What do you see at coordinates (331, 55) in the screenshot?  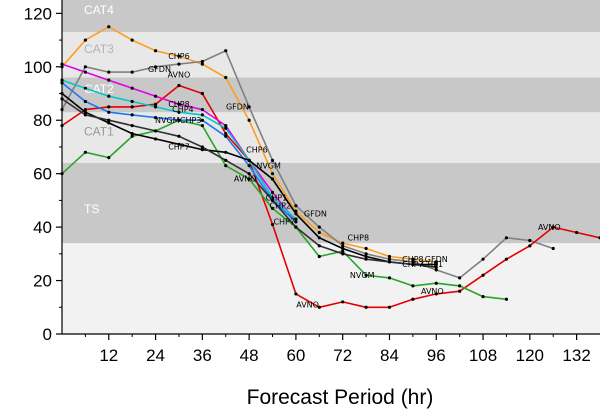 I see `band-cat3` at bounding box center [331, 55].